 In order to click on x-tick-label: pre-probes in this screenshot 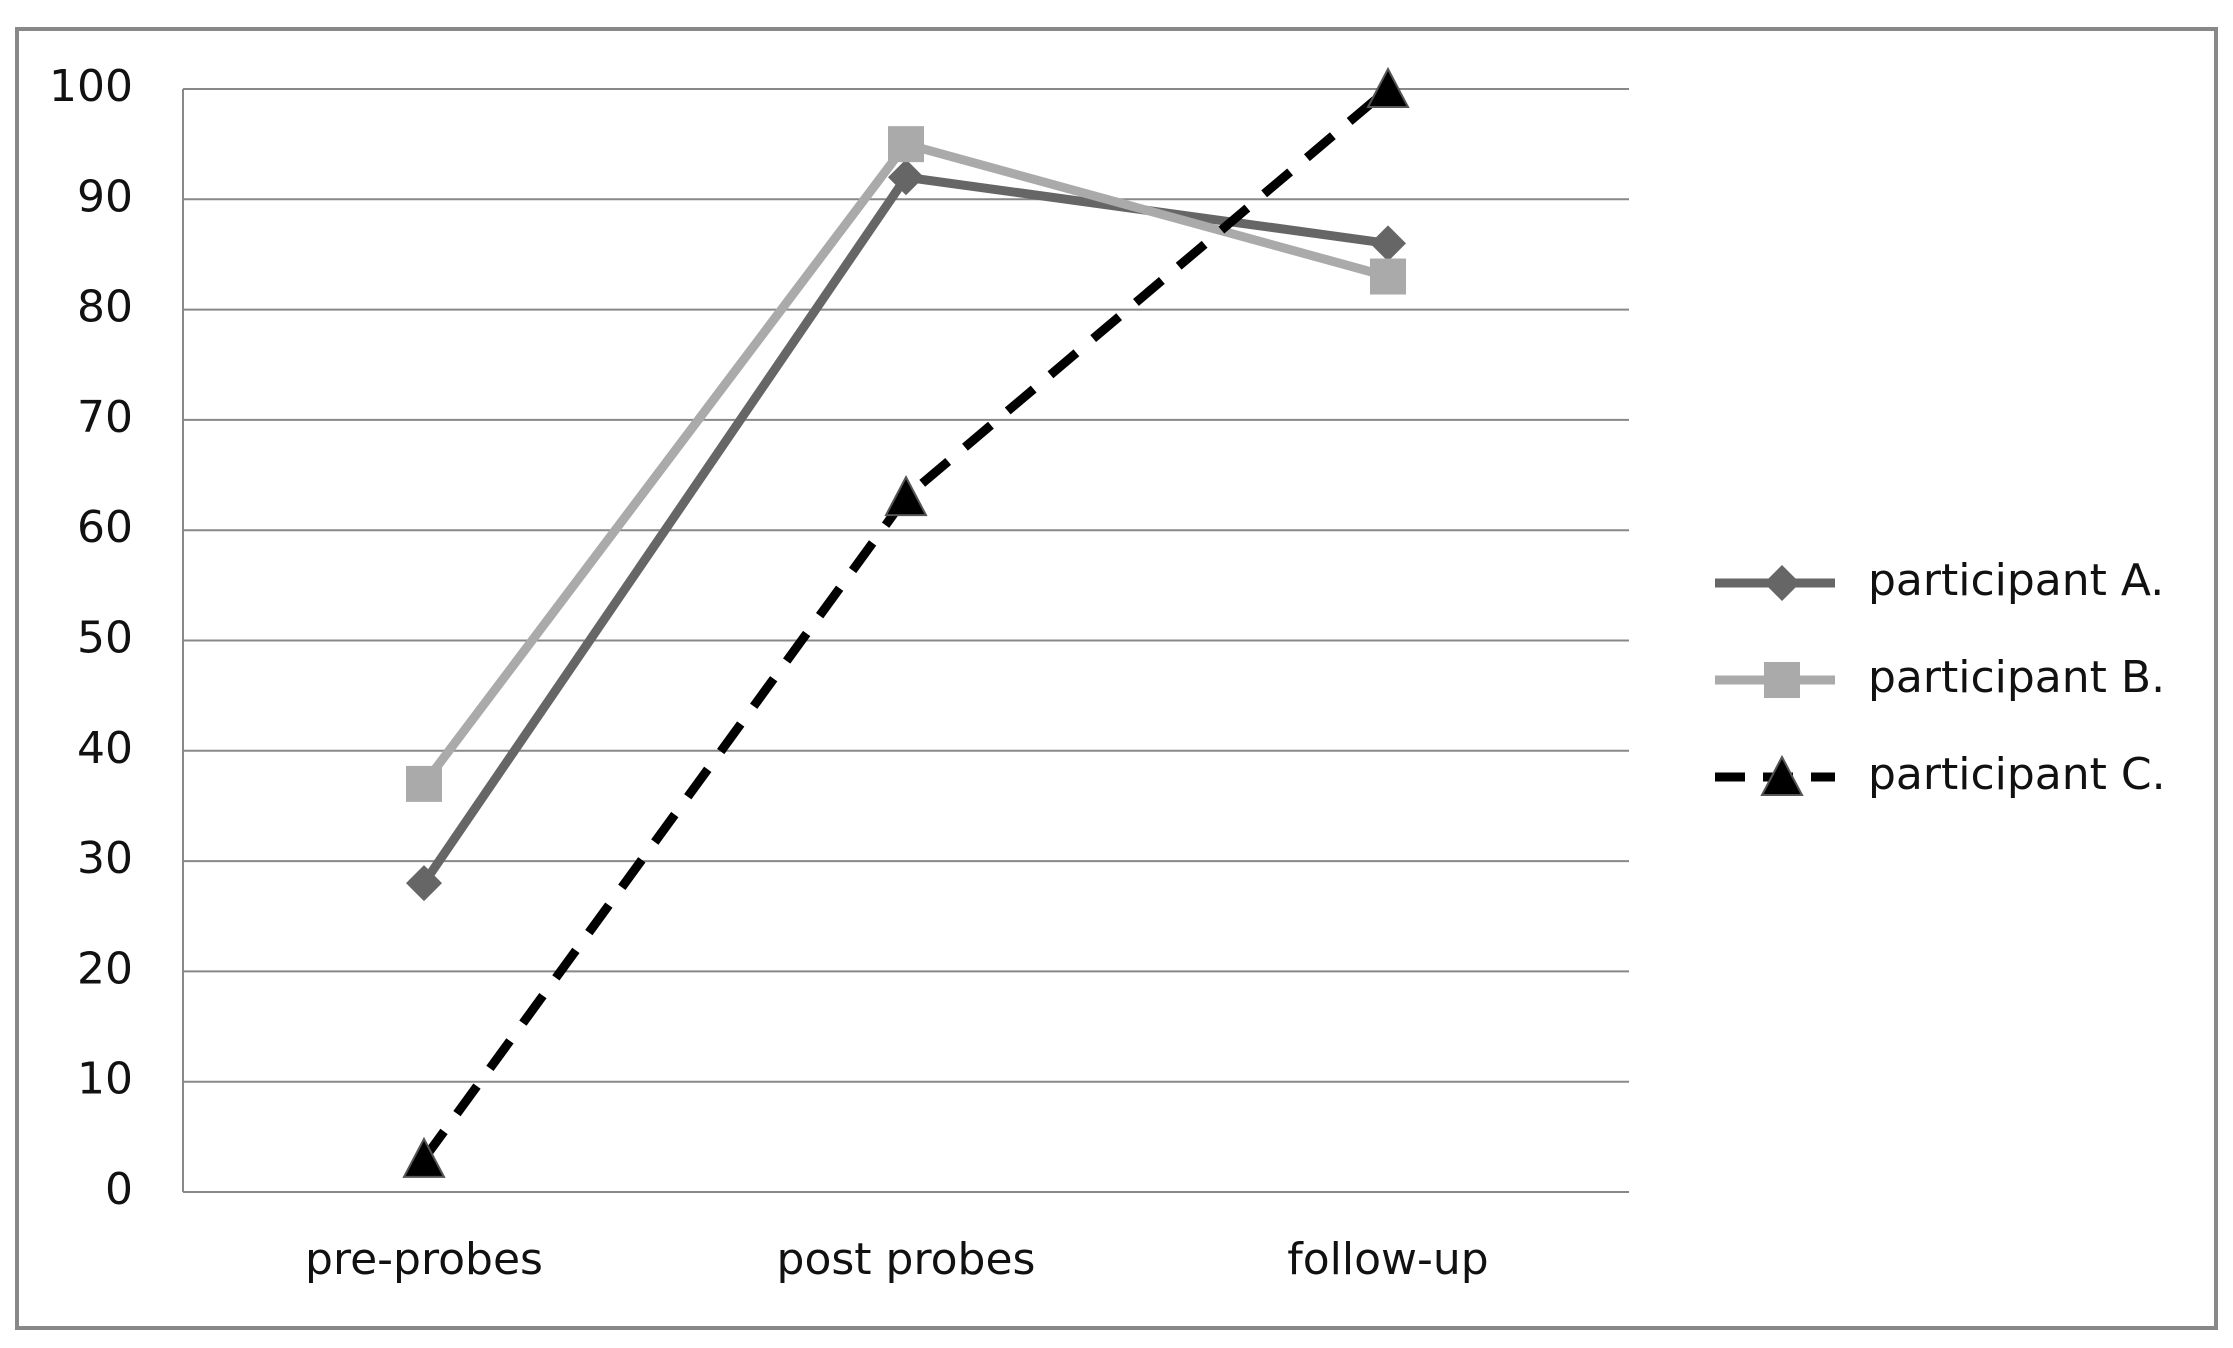, I will do `click(424, 1259)`.